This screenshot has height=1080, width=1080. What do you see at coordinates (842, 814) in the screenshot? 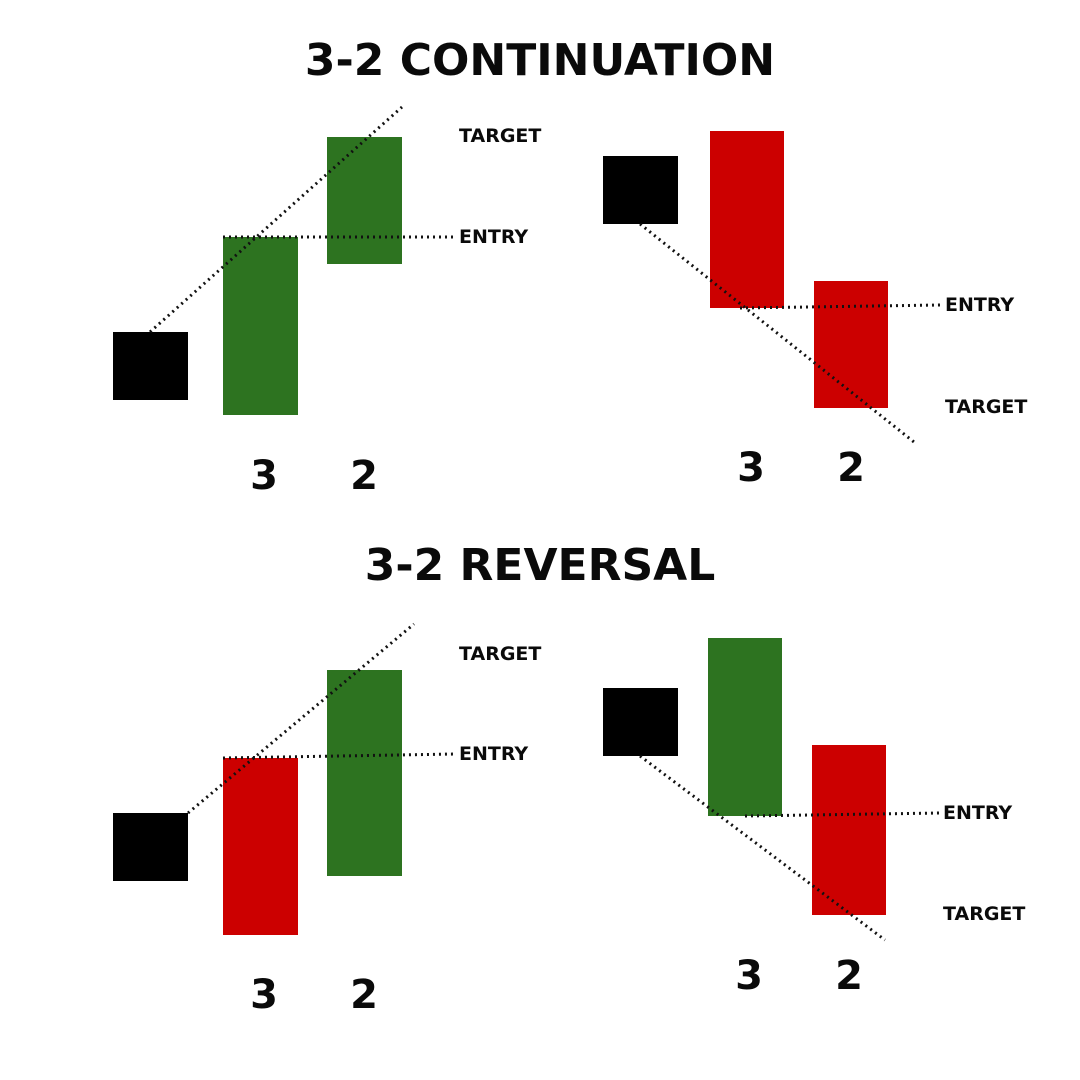
I see `reversal-bear-entry-line` at bounding box center [842, 814].